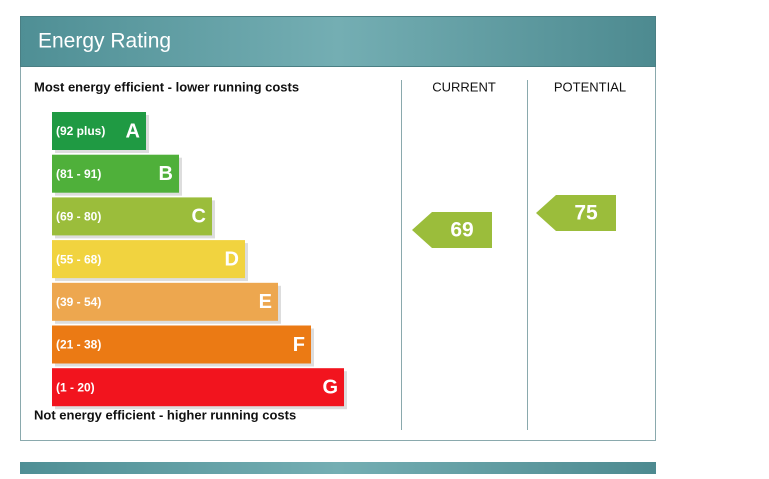  What do you see at coordinates (104, 41) in the screenshot?
I see `header-title: Energy Rating` at bounding box center [104, 41].